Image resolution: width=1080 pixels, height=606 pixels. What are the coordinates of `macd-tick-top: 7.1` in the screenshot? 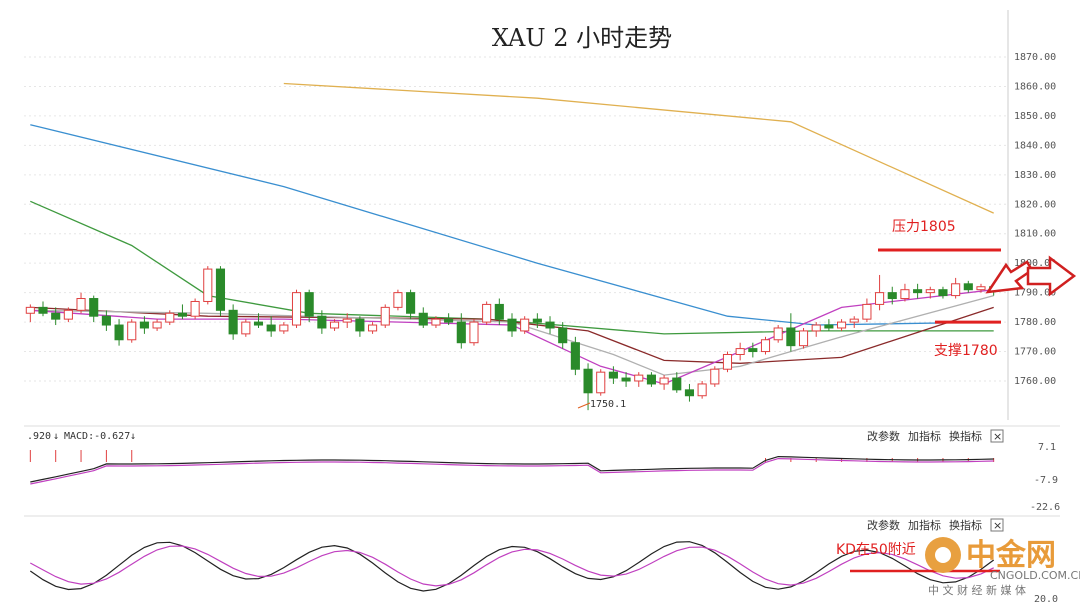 It's located at (1047, 447).